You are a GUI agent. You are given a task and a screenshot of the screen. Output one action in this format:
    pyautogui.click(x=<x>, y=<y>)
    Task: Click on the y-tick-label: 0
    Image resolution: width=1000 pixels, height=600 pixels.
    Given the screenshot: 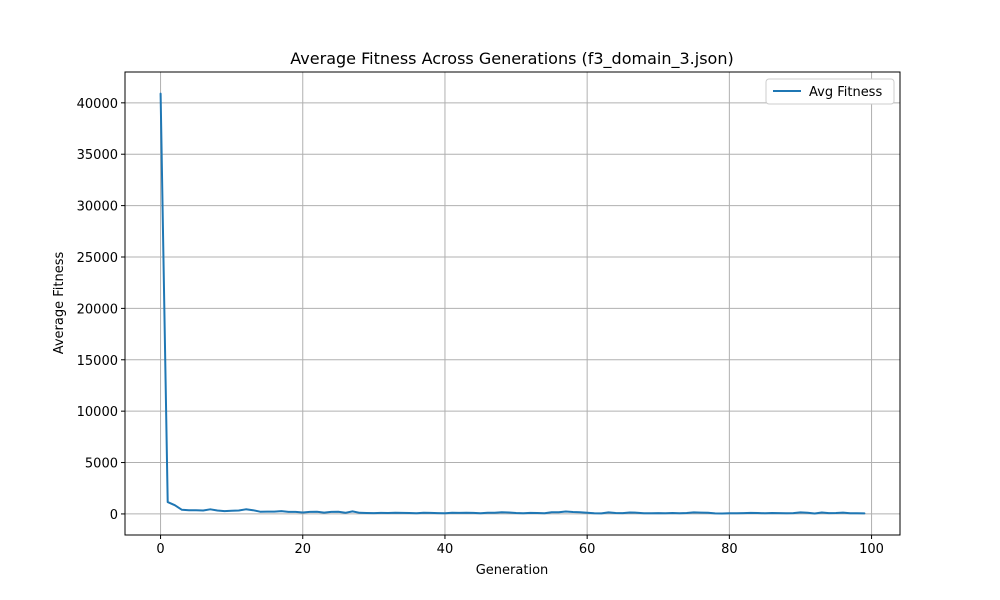 What is the action you would take?
    pyautogui.click(x=114, y=515)
    